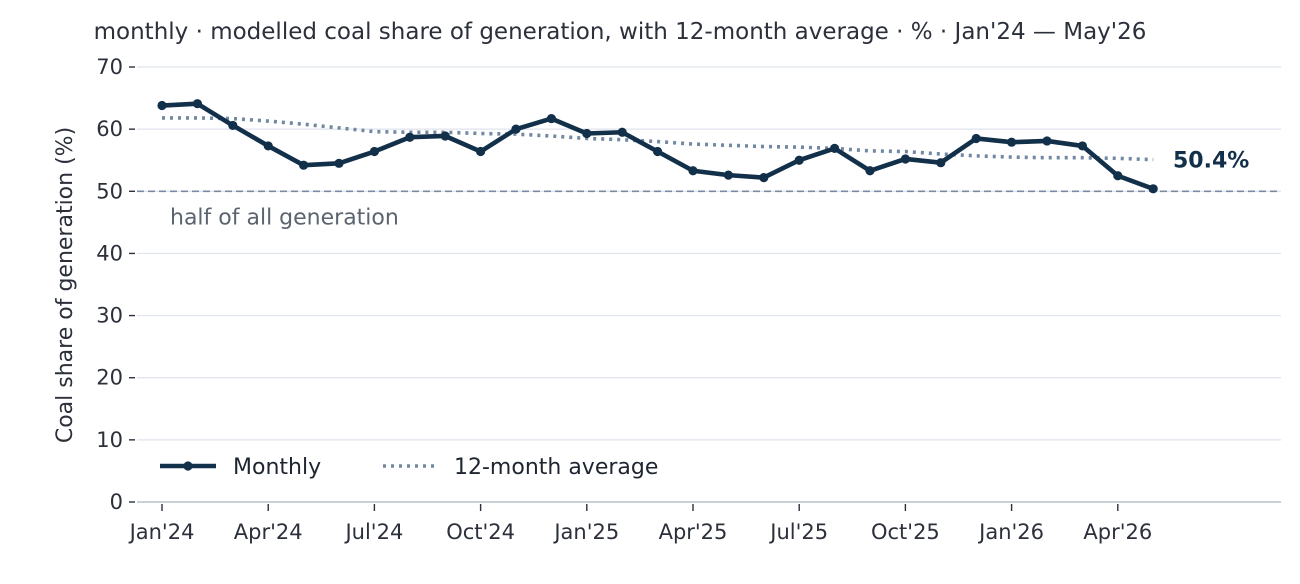  I want to click on x-tick-label: Jan'24, so click(161, 532).